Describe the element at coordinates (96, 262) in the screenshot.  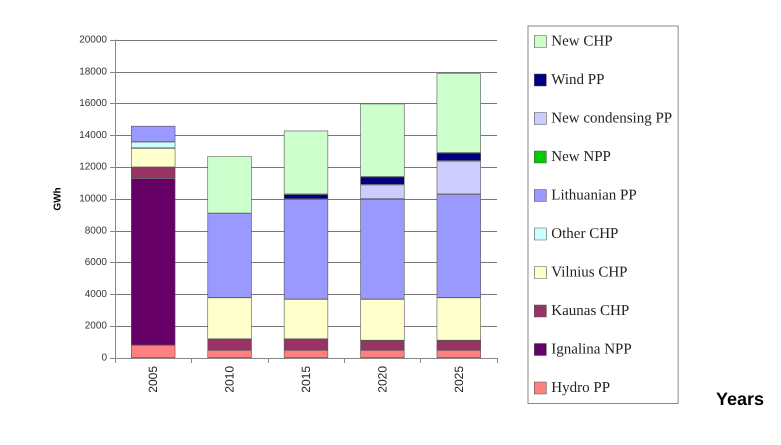
I see `y-tick-label: 6000` at that location.